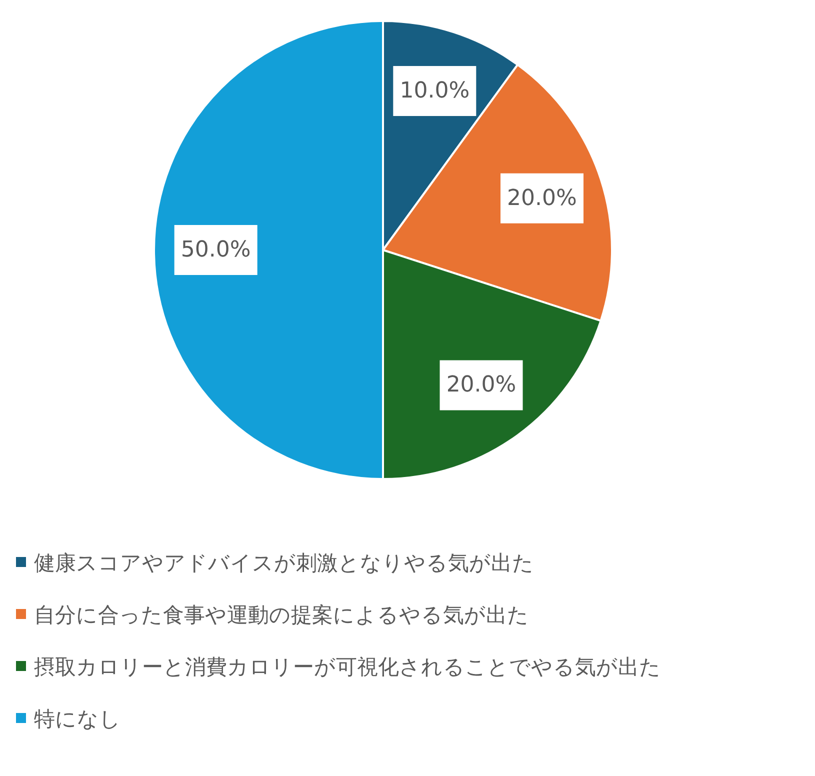 This screenshot has height=776, width=815. What do you see at coordinates (284, 563) in the screenshot?
I see `legend-label: 健康スコアやアドバイスが刺激となりやる気が出た` at bounding box center [284, 563].